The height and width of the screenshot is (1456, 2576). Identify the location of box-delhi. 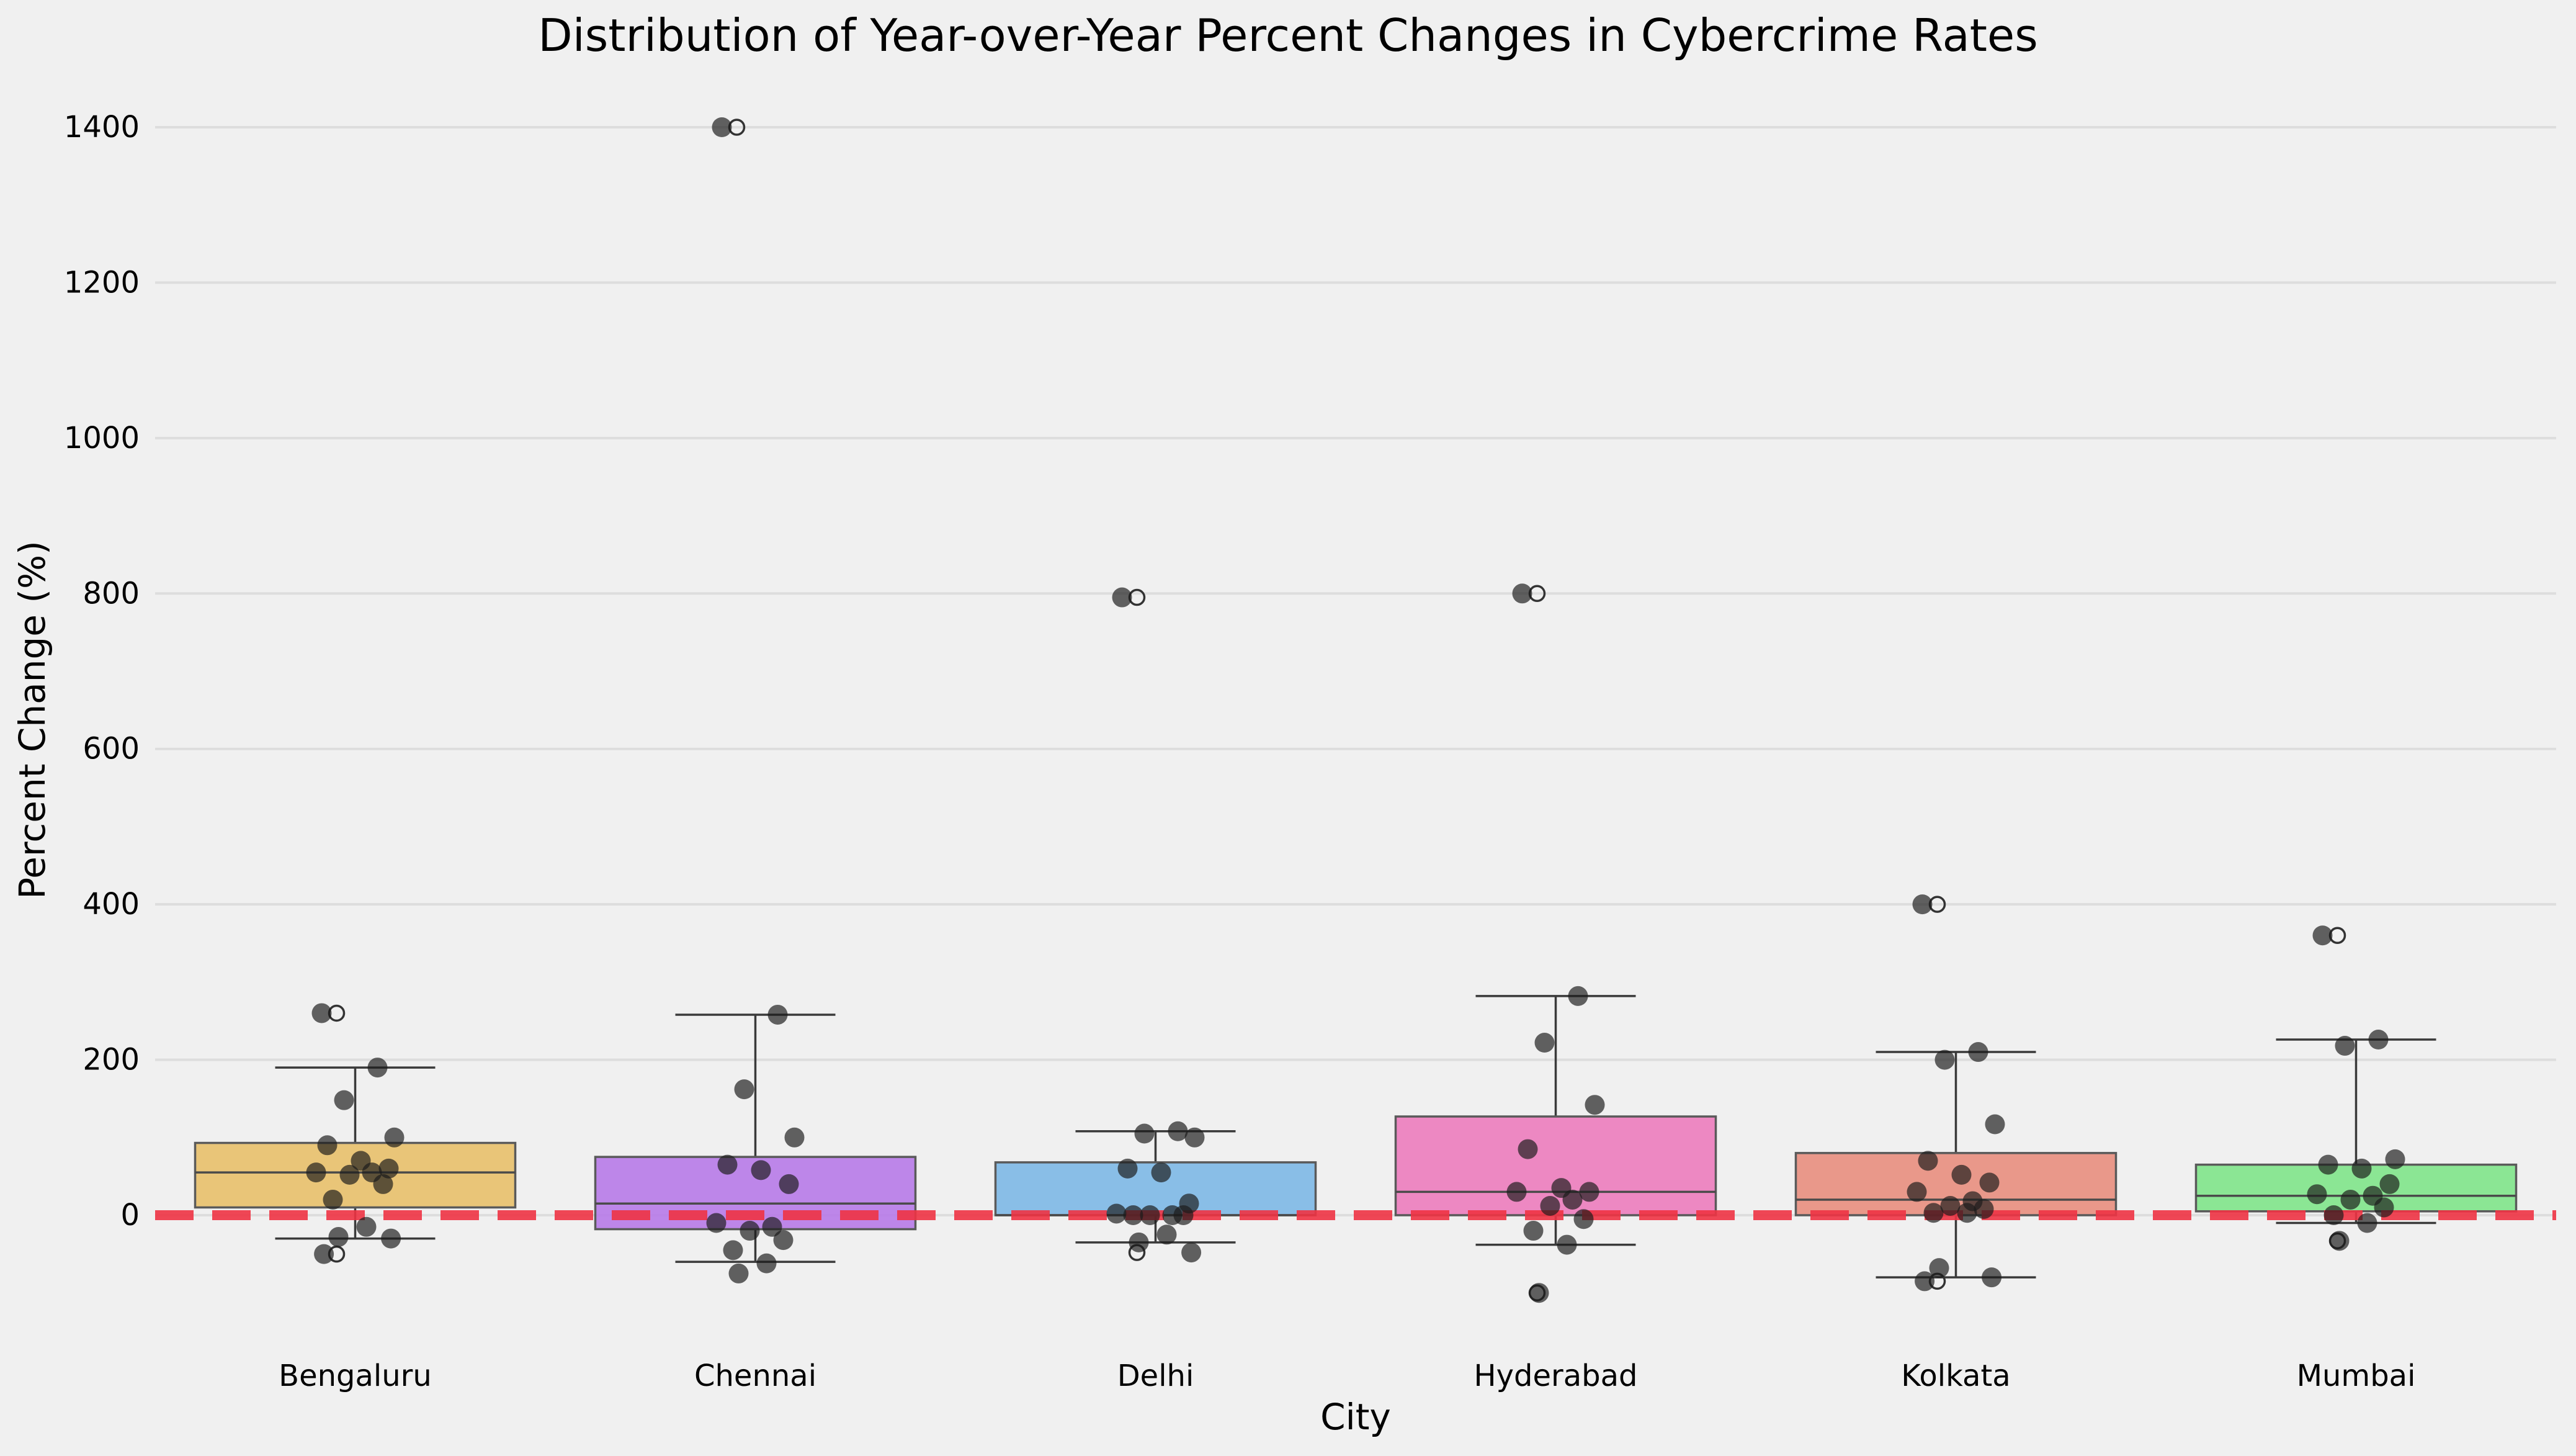
(1155, 924).